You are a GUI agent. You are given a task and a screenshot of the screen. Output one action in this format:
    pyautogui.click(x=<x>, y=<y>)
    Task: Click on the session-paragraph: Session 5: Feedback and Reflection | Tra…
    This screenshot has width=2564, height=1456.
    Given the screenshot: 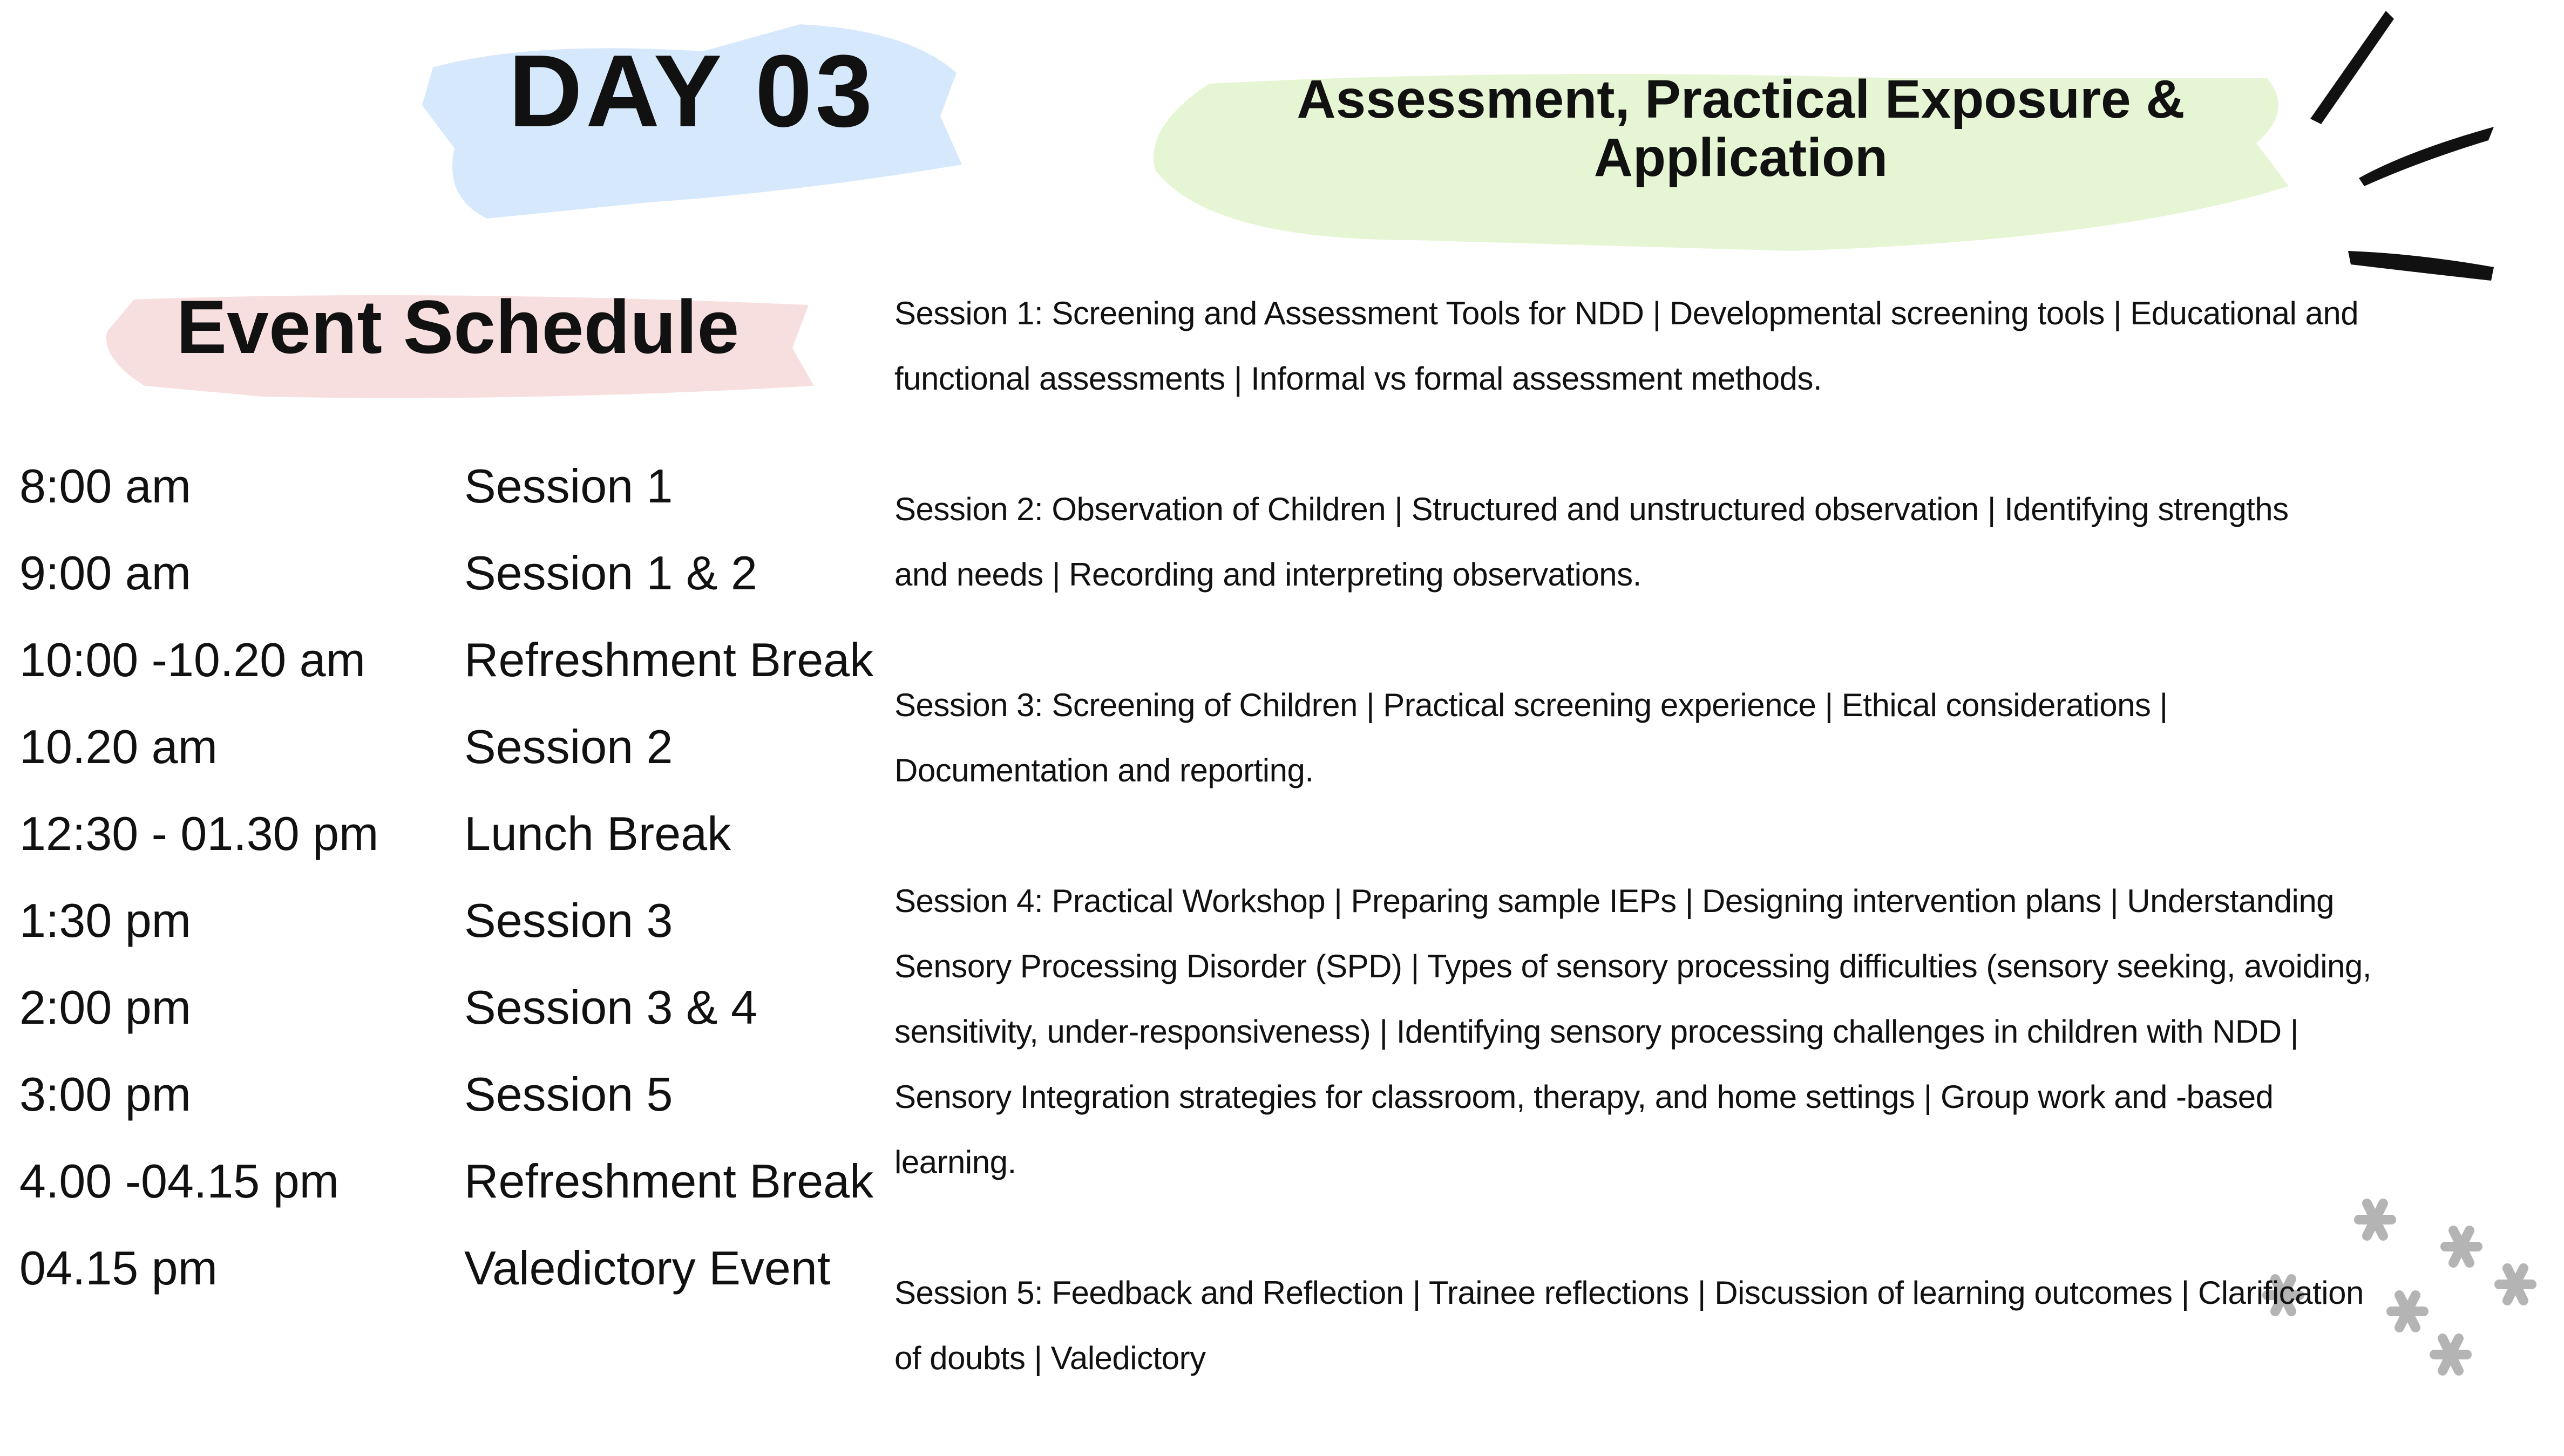 What is the action you would take?
    pyautogui.click(x=1632, y=1325)
    